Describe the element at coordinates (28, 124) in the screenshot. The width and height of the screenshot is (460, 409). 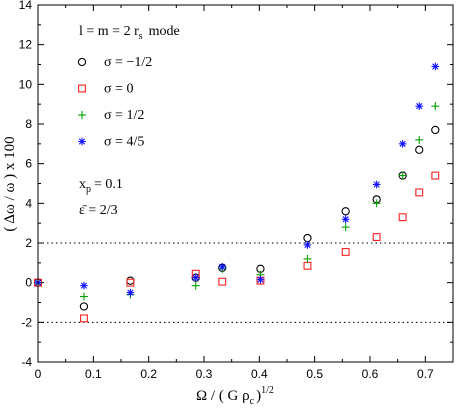
I see `y-tick-label: 8` at that location.